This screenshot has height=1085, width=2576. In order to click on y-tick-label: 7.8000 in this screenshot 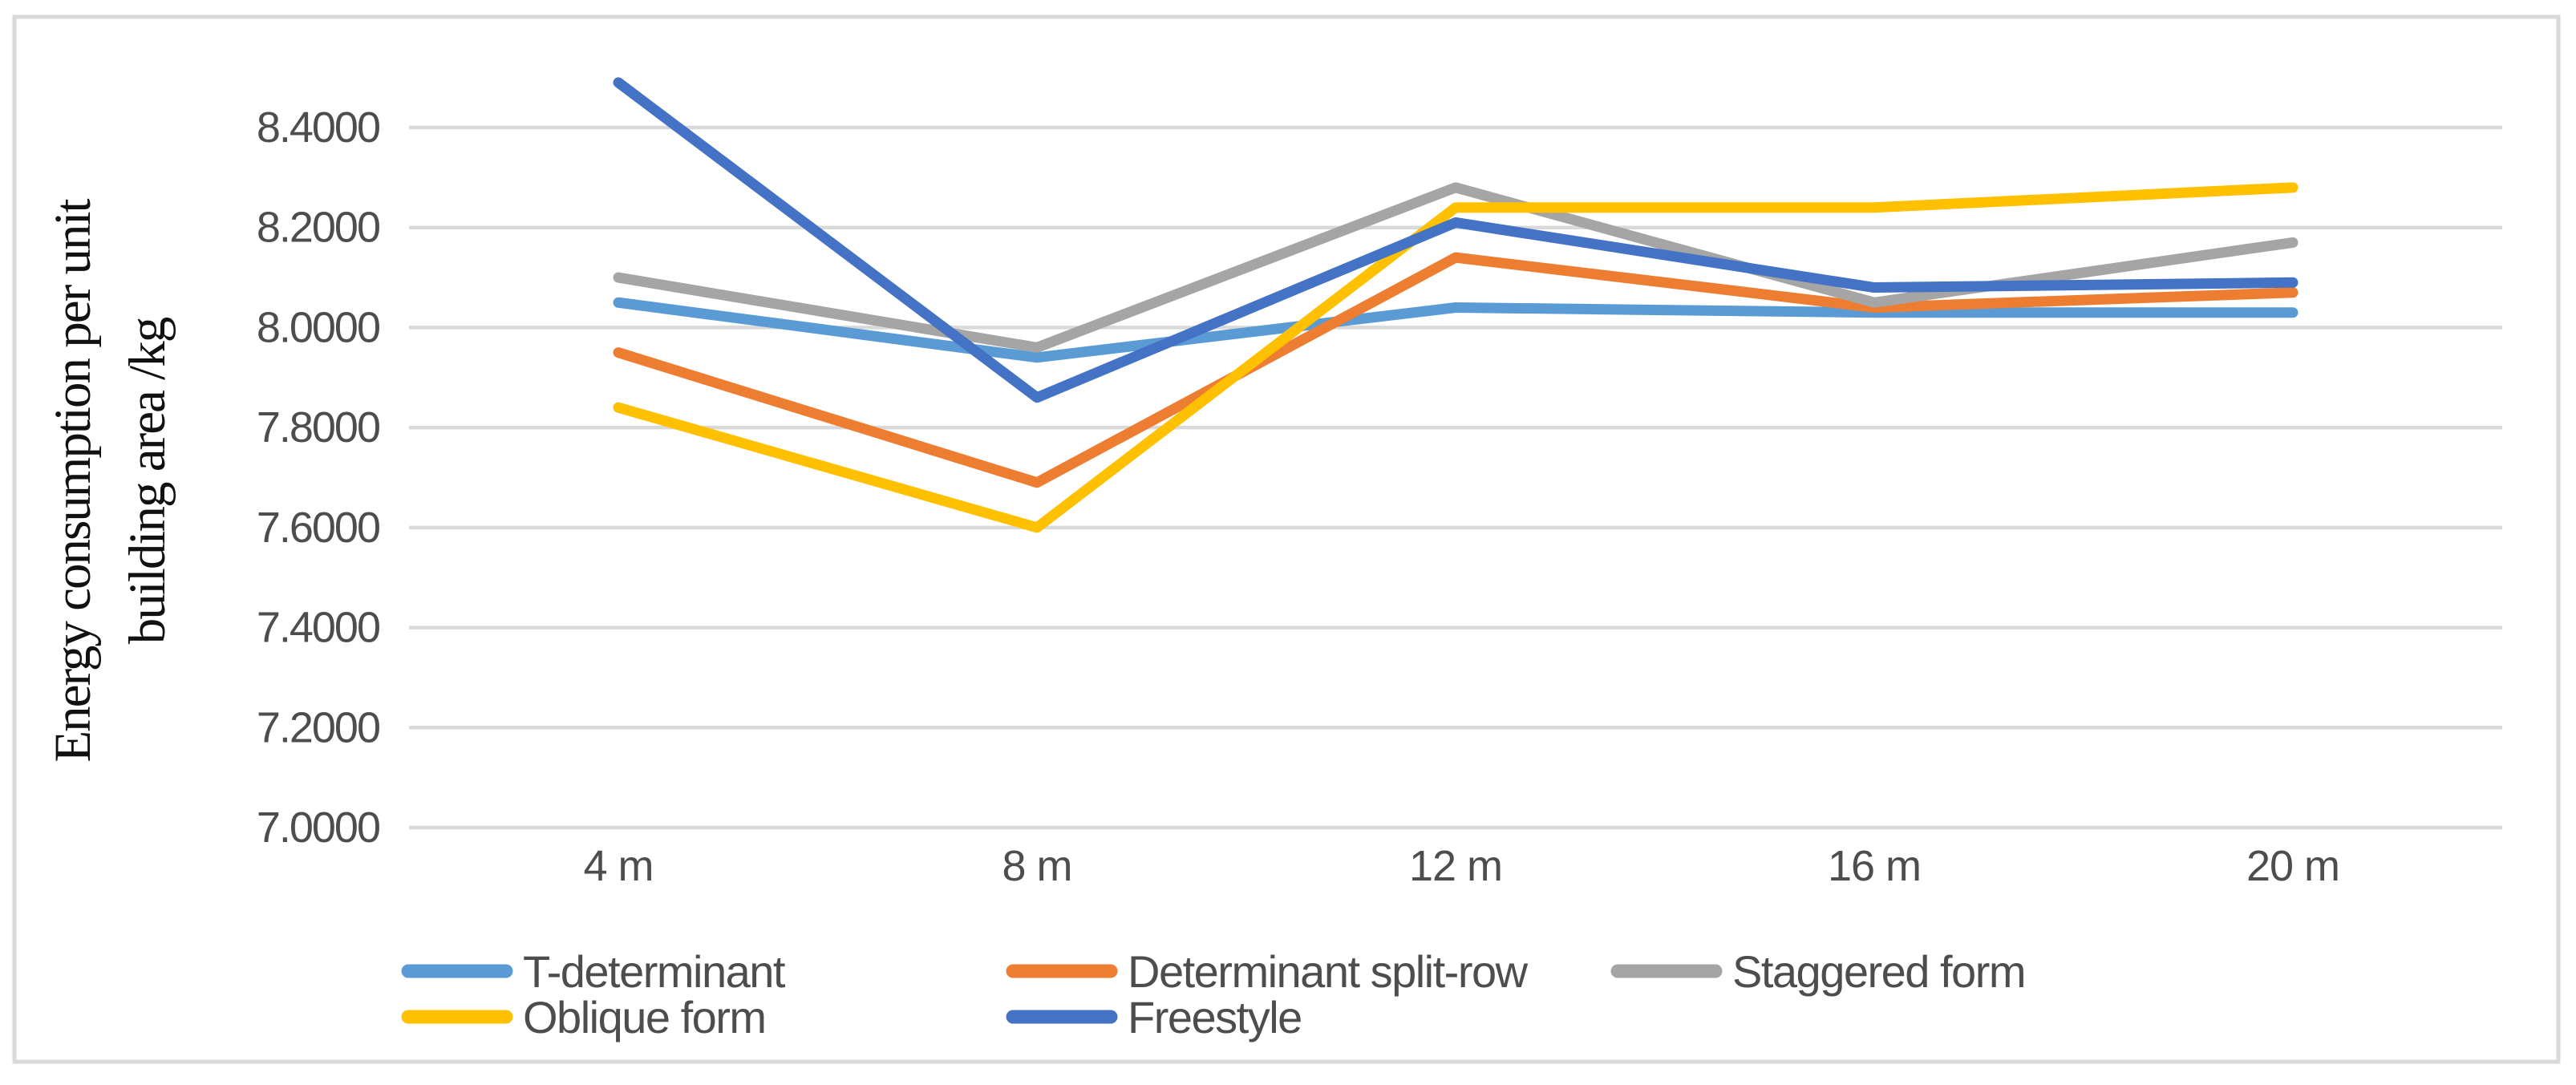, I will do `click(318, 427)`.